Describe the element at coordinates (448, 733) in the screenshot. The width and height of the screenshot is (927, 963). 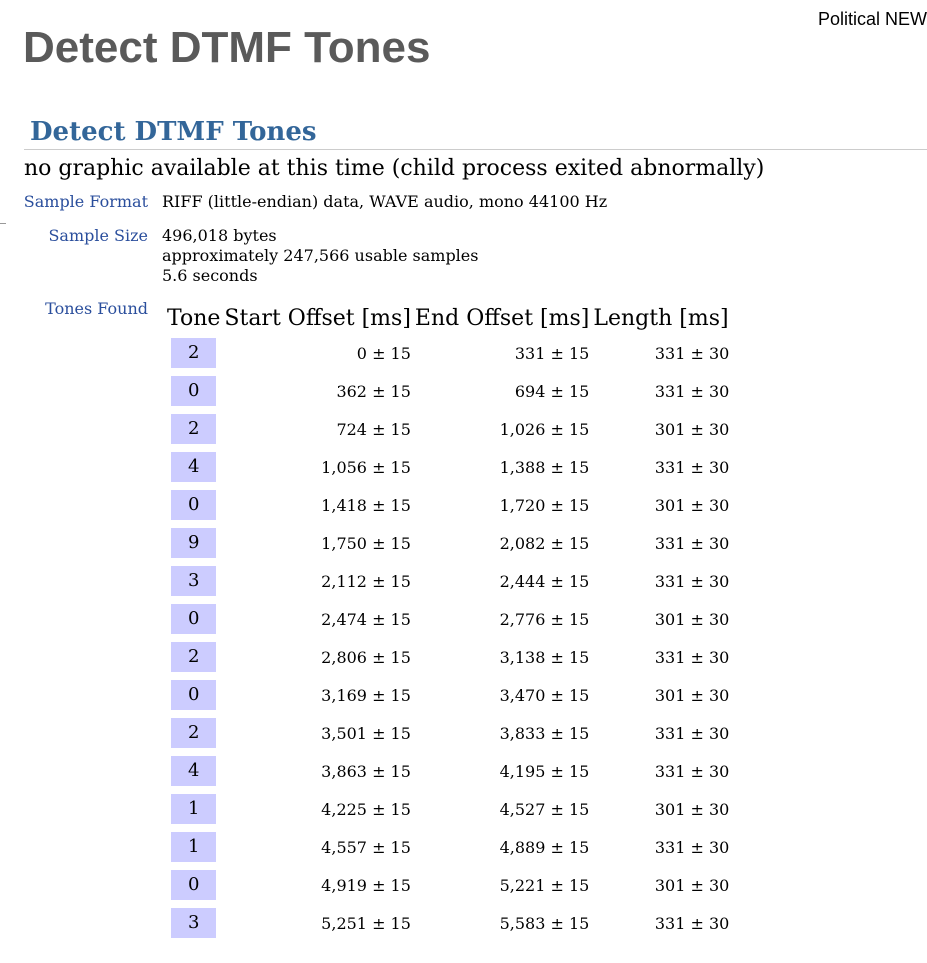
I see `table-row: 2 3,501 ± 15 3,833 ± 15 331 ± 30` at that location.